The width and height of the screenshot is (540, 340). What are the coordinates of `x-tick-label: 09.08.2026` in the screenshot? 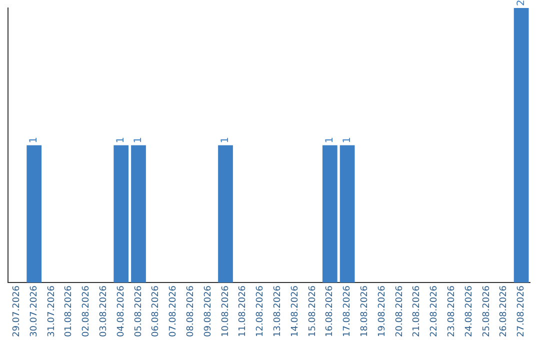 It's located at (208, 311).